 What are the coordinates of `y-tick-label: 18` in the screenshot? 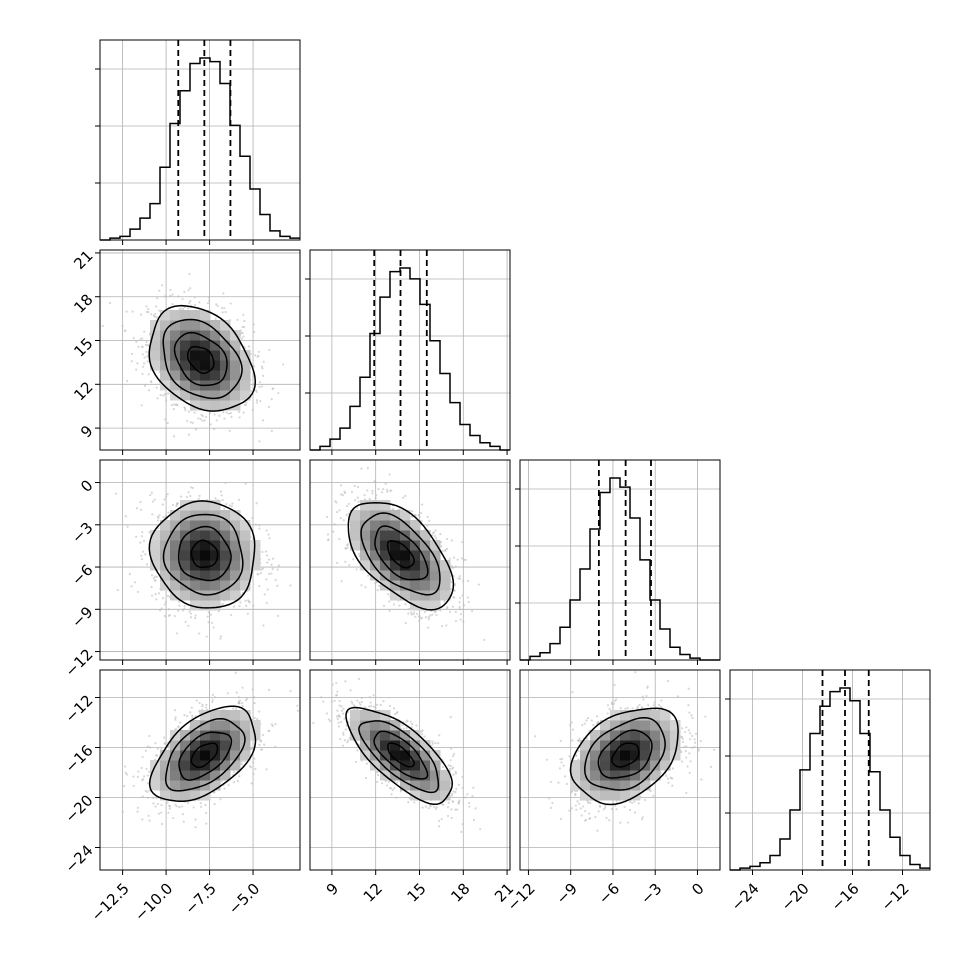 It's located at (83, 304).